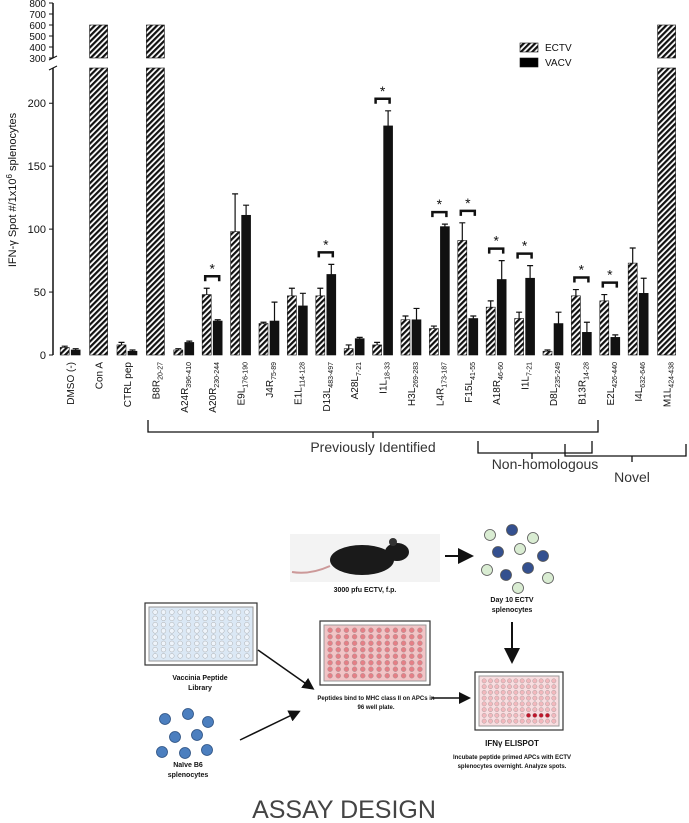 The height and width of the screenshot is (823, 689). Describe the element at coordinates (331, 375) in the screenshot. I see `category-sub: 483-497` at that location.